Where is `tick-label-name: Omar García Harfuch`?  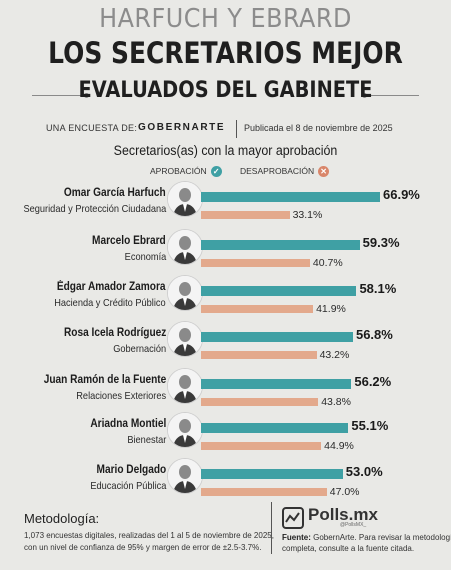 tick-label-name: Omar García Harfuch is located at coordinates (115, 193).